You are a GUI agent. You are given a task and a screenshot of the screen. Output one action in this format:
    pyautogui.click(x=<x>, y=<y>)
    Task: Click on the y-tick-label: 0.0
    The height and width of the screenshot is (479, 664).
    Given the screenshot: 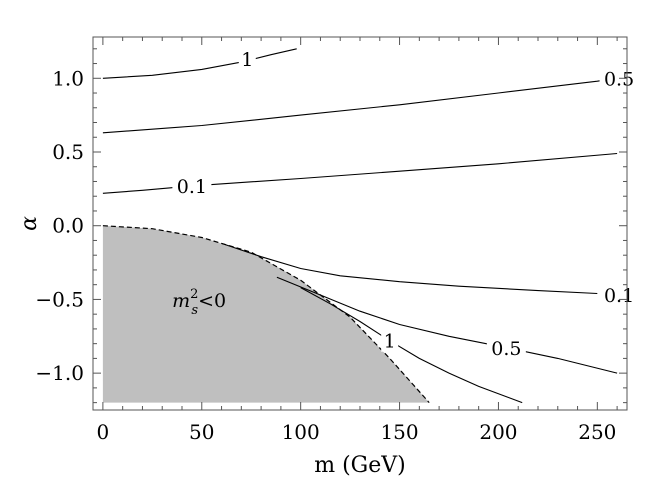 What is the action you would take?
    pyautogui.click(x=68, y=226)
    